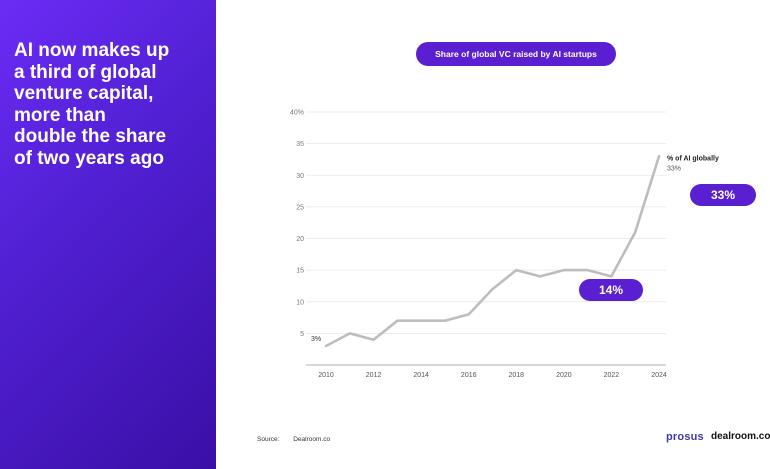  I want to click on x-tick-label: 2022, so click(612, 375).